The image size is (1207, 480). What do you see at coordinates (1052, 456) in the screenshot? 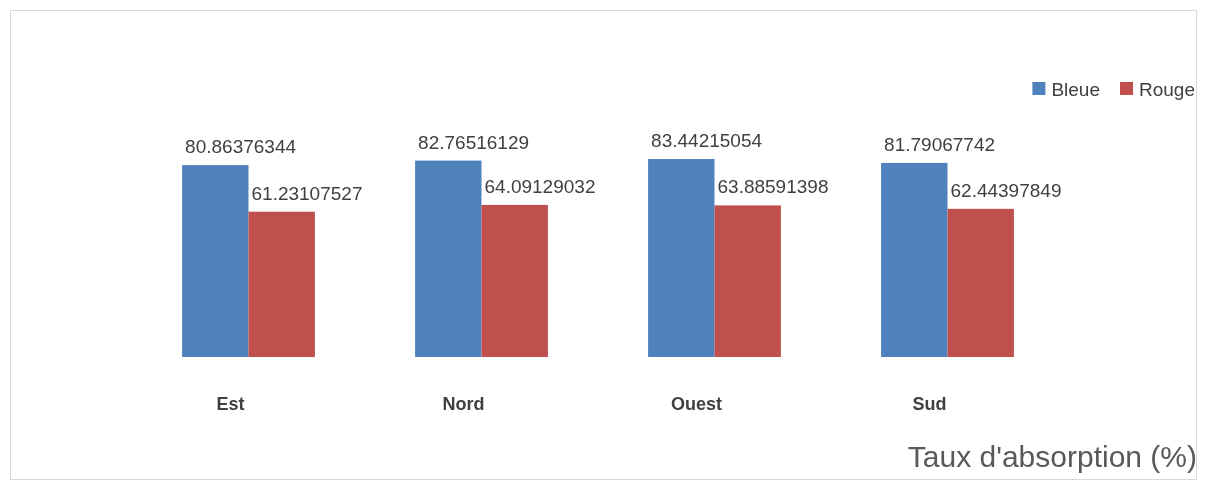
I see `x-axis-title: Taux d'absorption (%)` at bounding box center [1052, 456].